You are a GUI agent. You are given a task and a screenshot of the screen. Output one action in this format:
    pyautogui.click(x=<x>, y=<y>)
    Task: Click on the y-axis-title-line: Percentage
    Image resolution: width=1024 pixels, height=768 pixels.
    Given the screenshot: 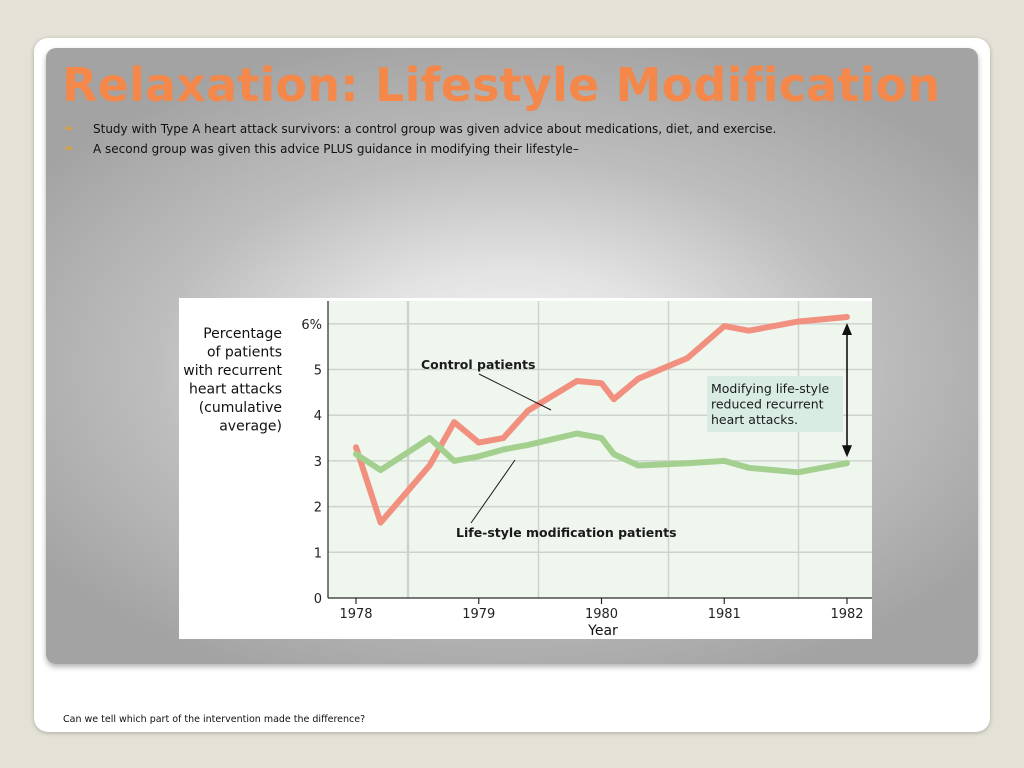 What is the action you would take?
    pyautogui.click(x=242, y=334)
    